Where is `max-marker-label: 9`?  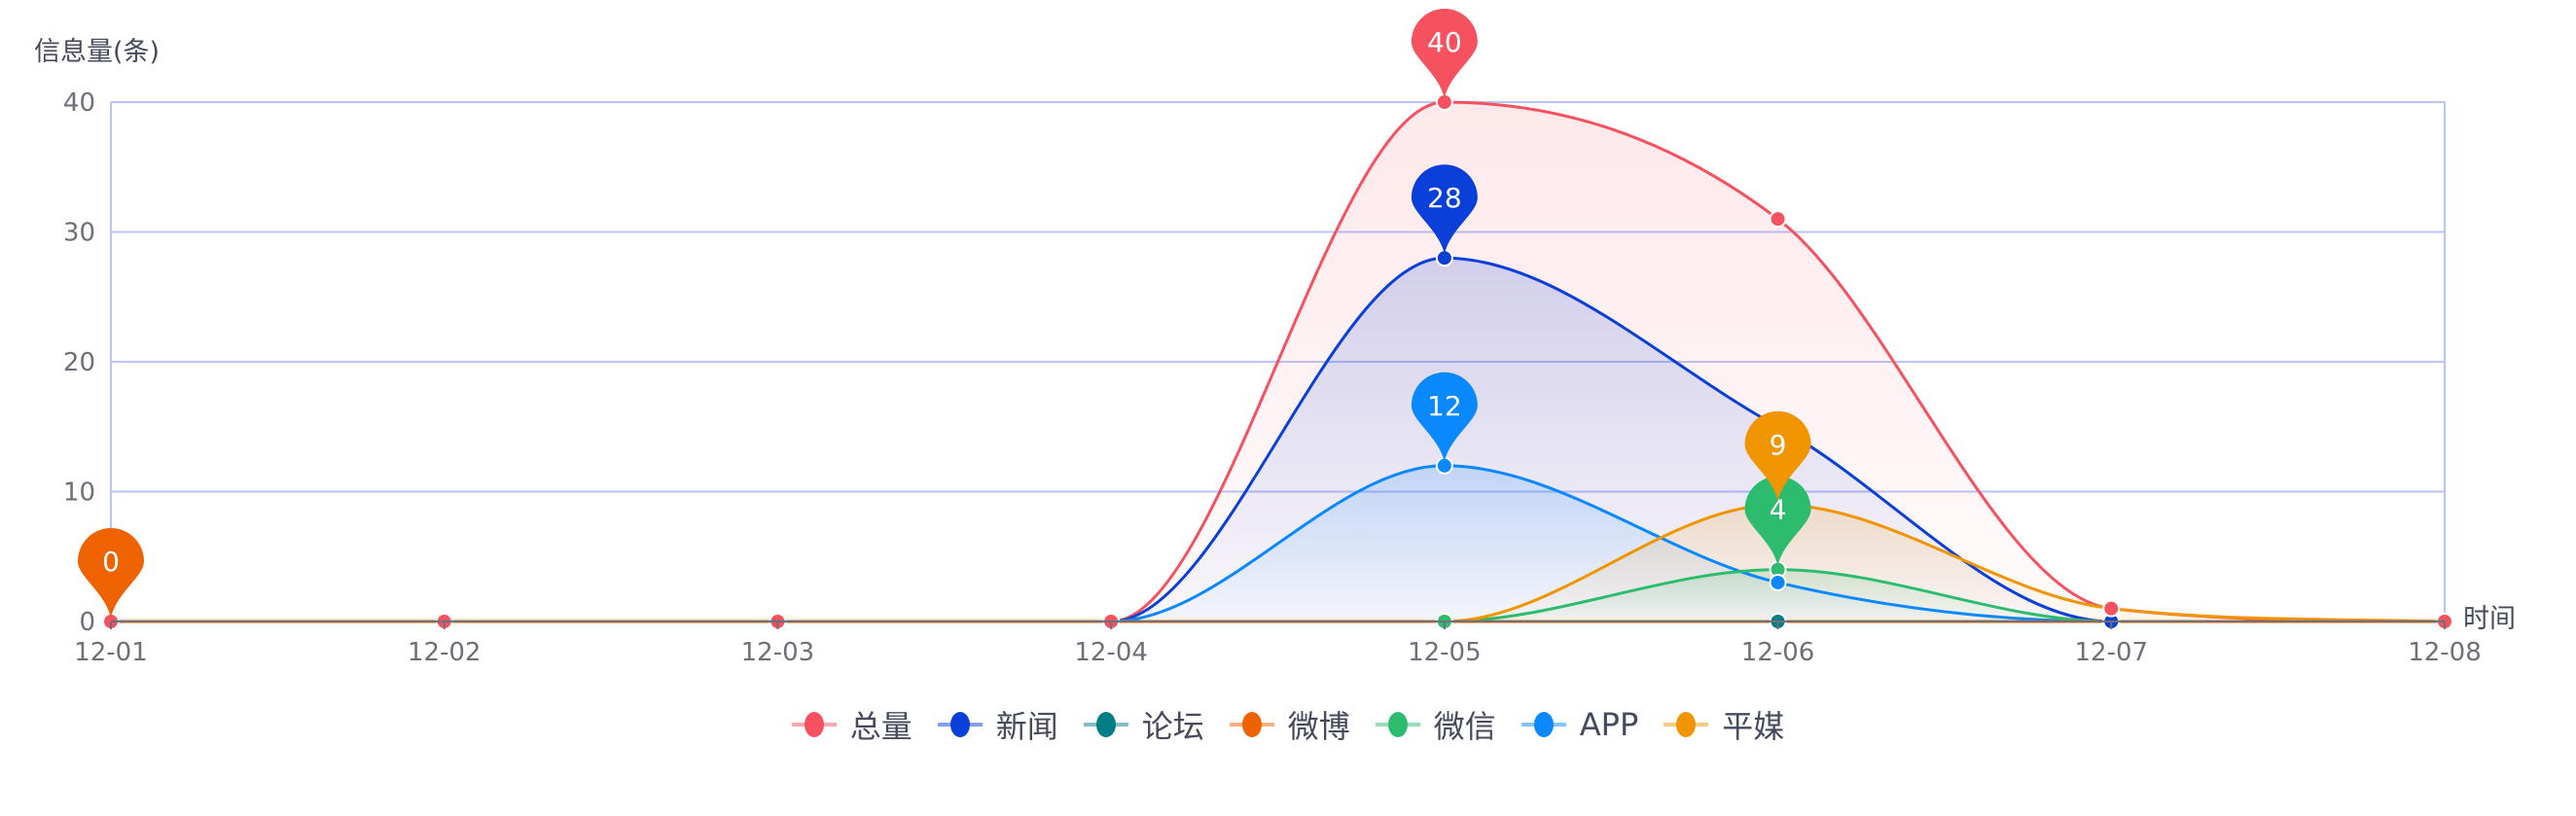 max-marker-label: 9 is located at coordinates (1778, 445).